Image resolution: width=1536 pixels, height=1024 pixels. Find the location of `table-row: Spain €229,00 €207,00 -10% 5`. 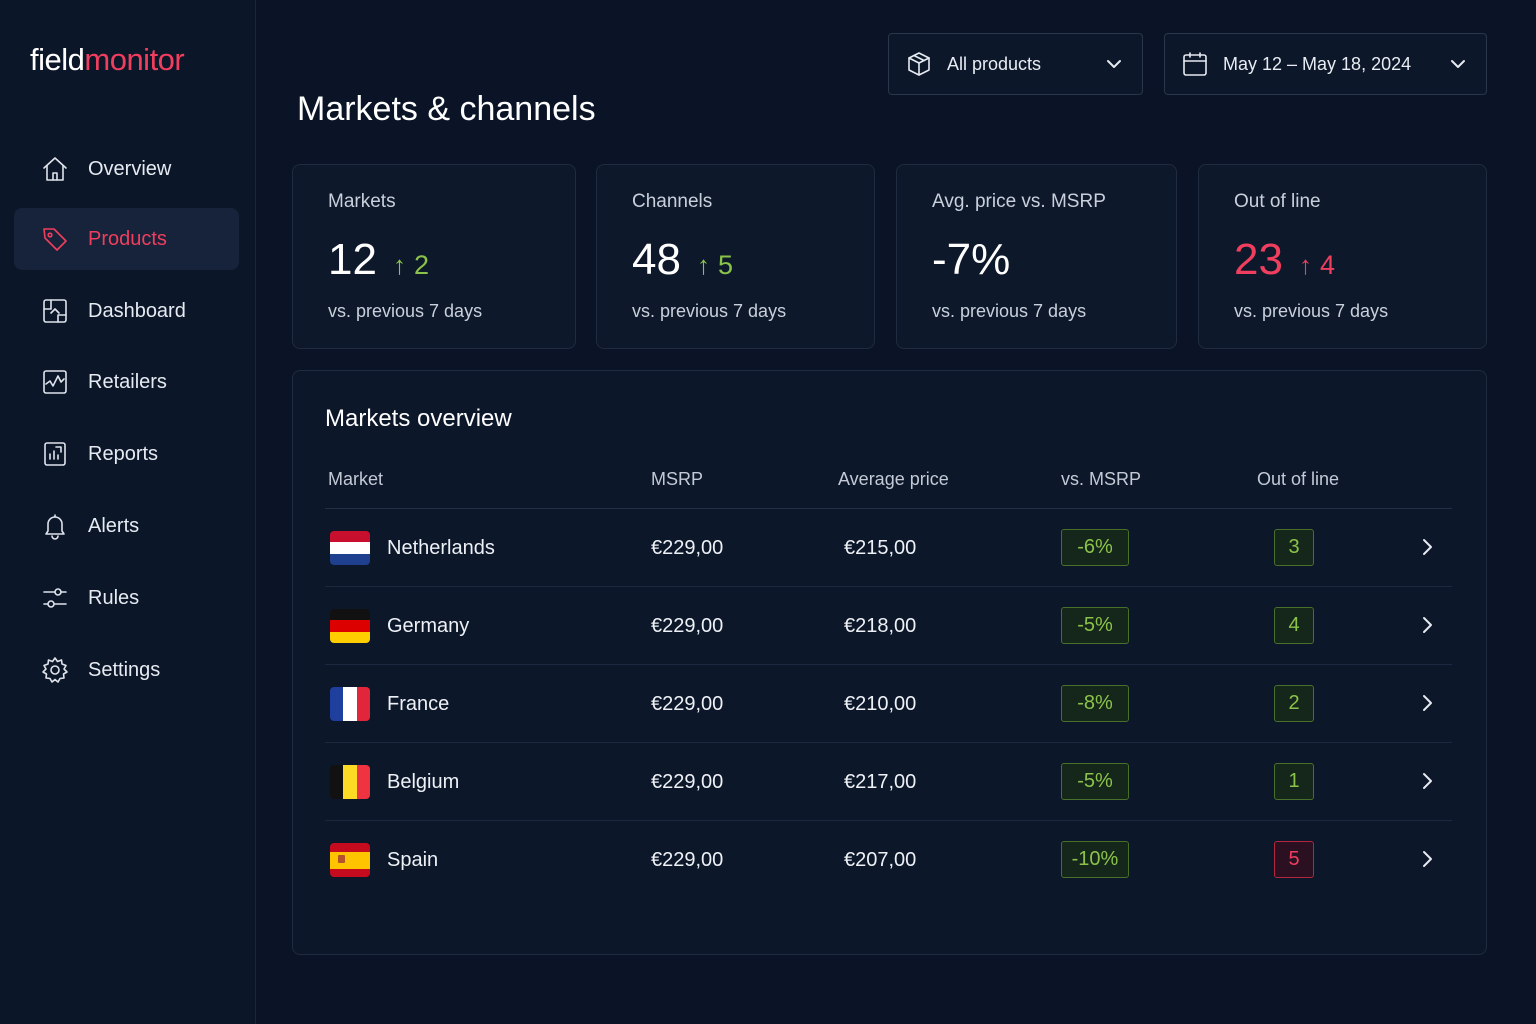

table-row: Spain €229,00 €207,00 -10% 5 is located at coordinates (888, 860).